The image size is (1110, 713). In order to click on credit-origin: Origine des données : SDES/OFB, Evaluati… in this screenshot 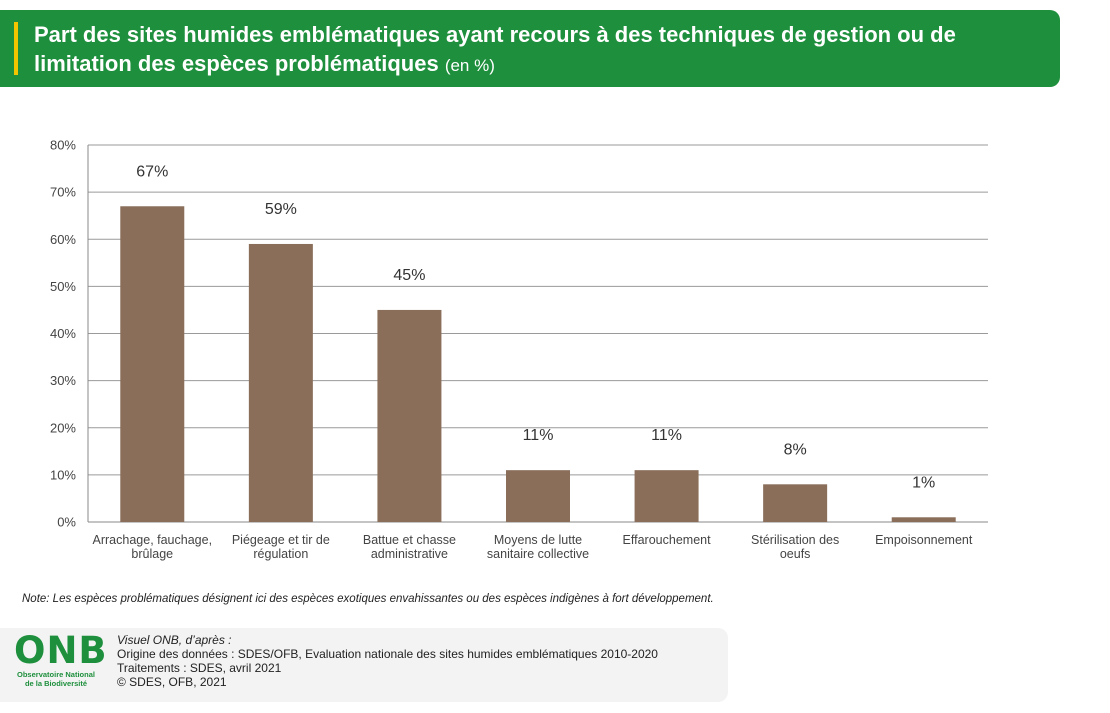, I will do `click(387, 654)`.